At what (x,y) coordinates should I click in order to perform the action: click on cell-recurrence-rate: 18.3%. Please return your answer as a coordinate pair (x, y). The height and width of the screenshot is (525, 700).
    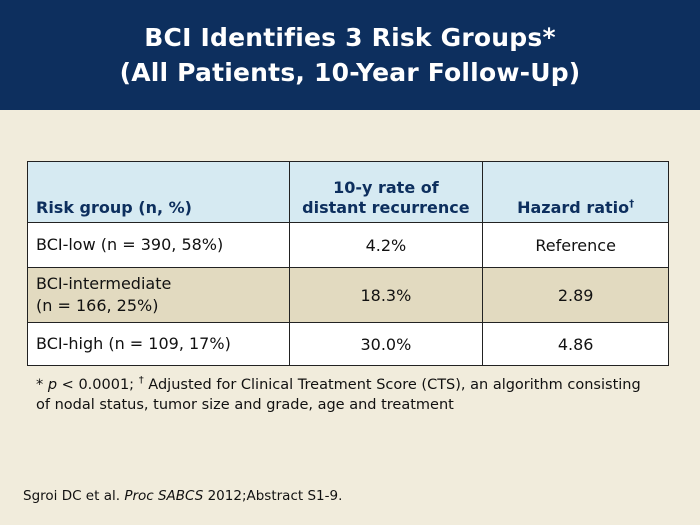
    Looking at the image, I should click on (386, 295).